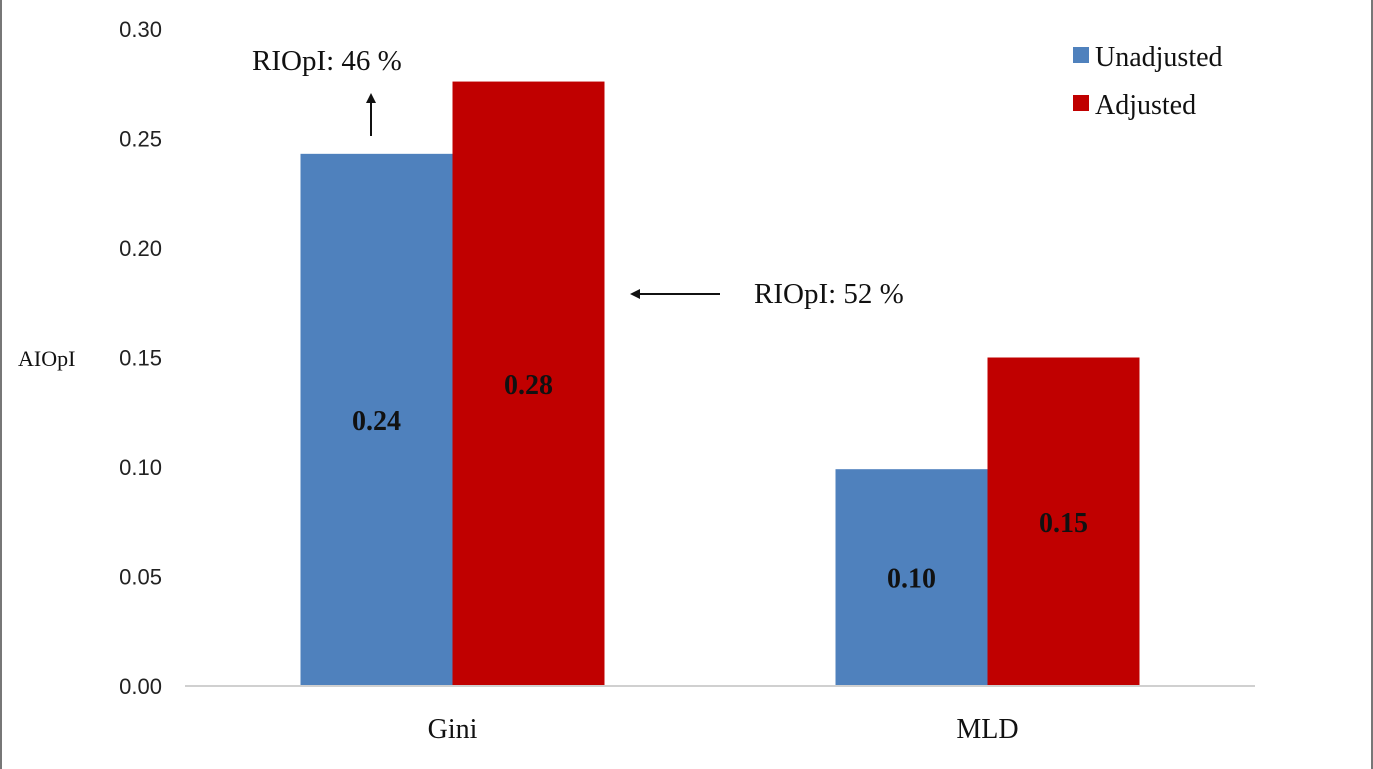 This screenshot has width=1373, height=769. Describe the element at coordinates (723, 729) in the screenshot. I see `x-axis-categories: Gini MLD` at that location.